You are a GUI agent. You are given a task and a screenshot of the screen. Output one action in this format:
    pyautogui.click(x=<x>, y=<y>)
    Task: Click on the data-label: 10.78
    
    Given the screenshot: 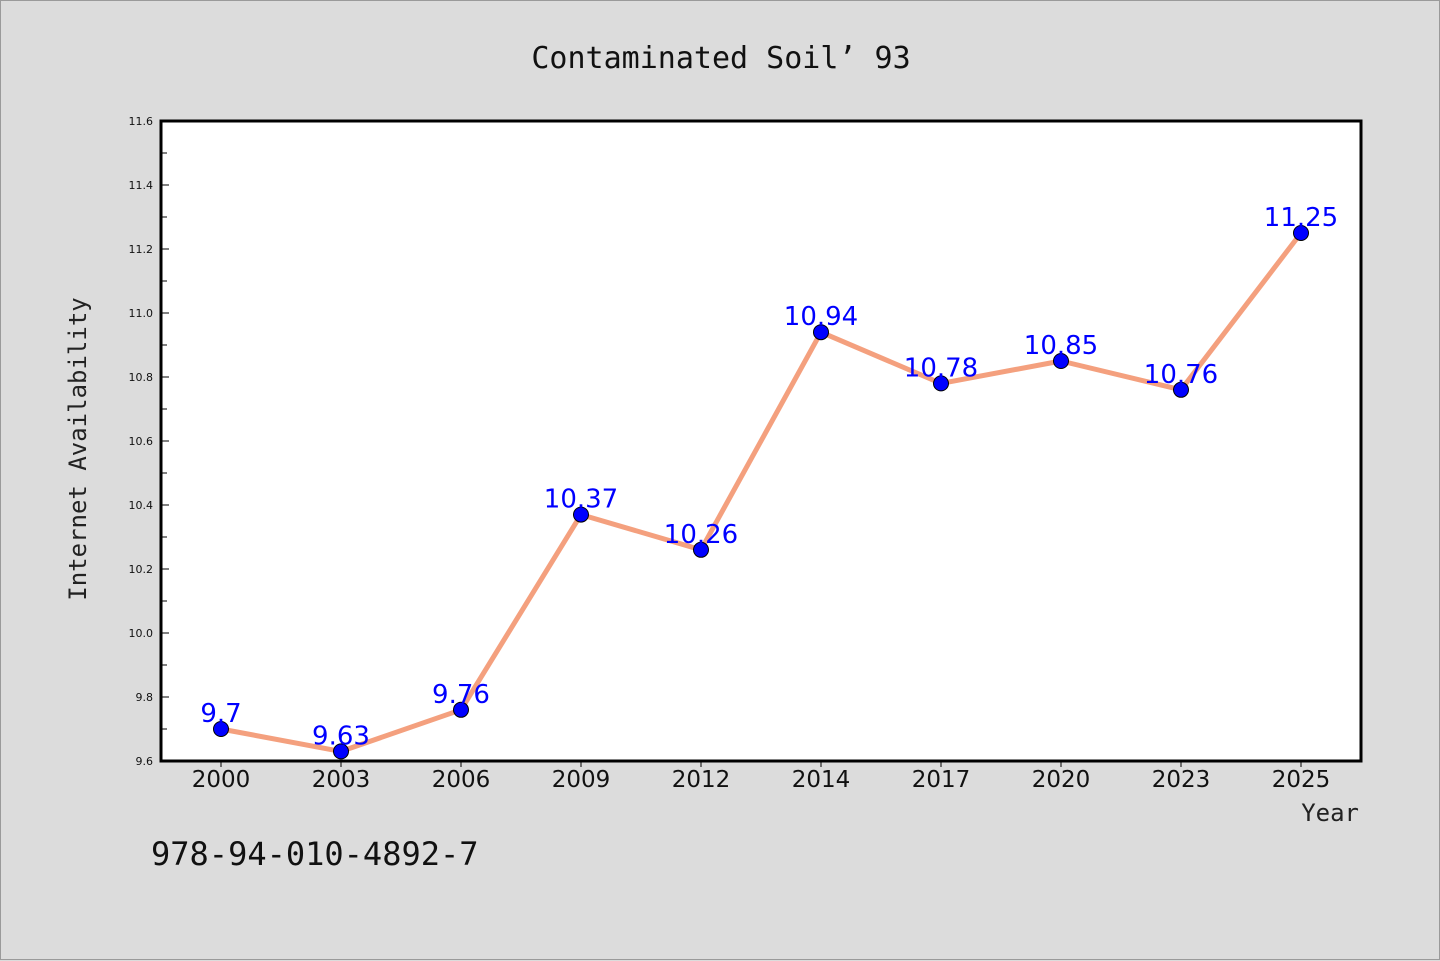 What is the action you would take?
    pyautogui.click(x=941, y=368)
    